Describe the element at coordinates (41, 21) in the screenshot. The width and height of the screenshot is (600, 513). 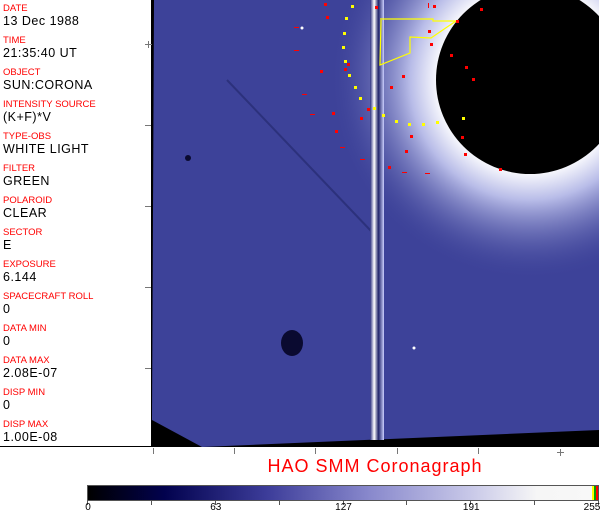
I see `field-value: 13 Dec 1988` at that location.